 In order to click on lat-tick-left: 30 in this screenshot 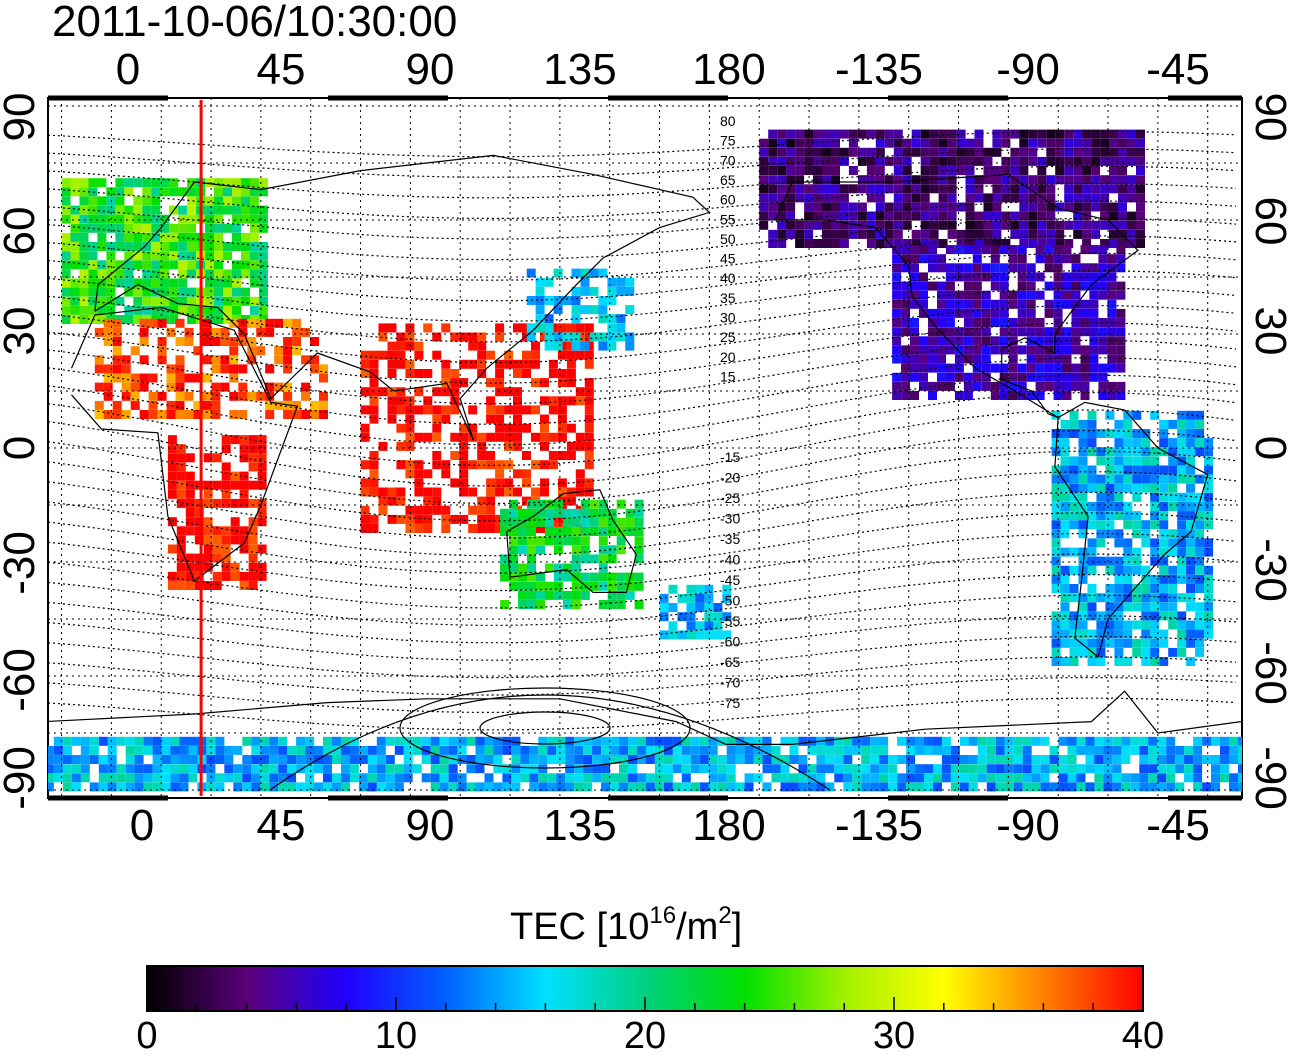, I will do `click(21, 331)`.